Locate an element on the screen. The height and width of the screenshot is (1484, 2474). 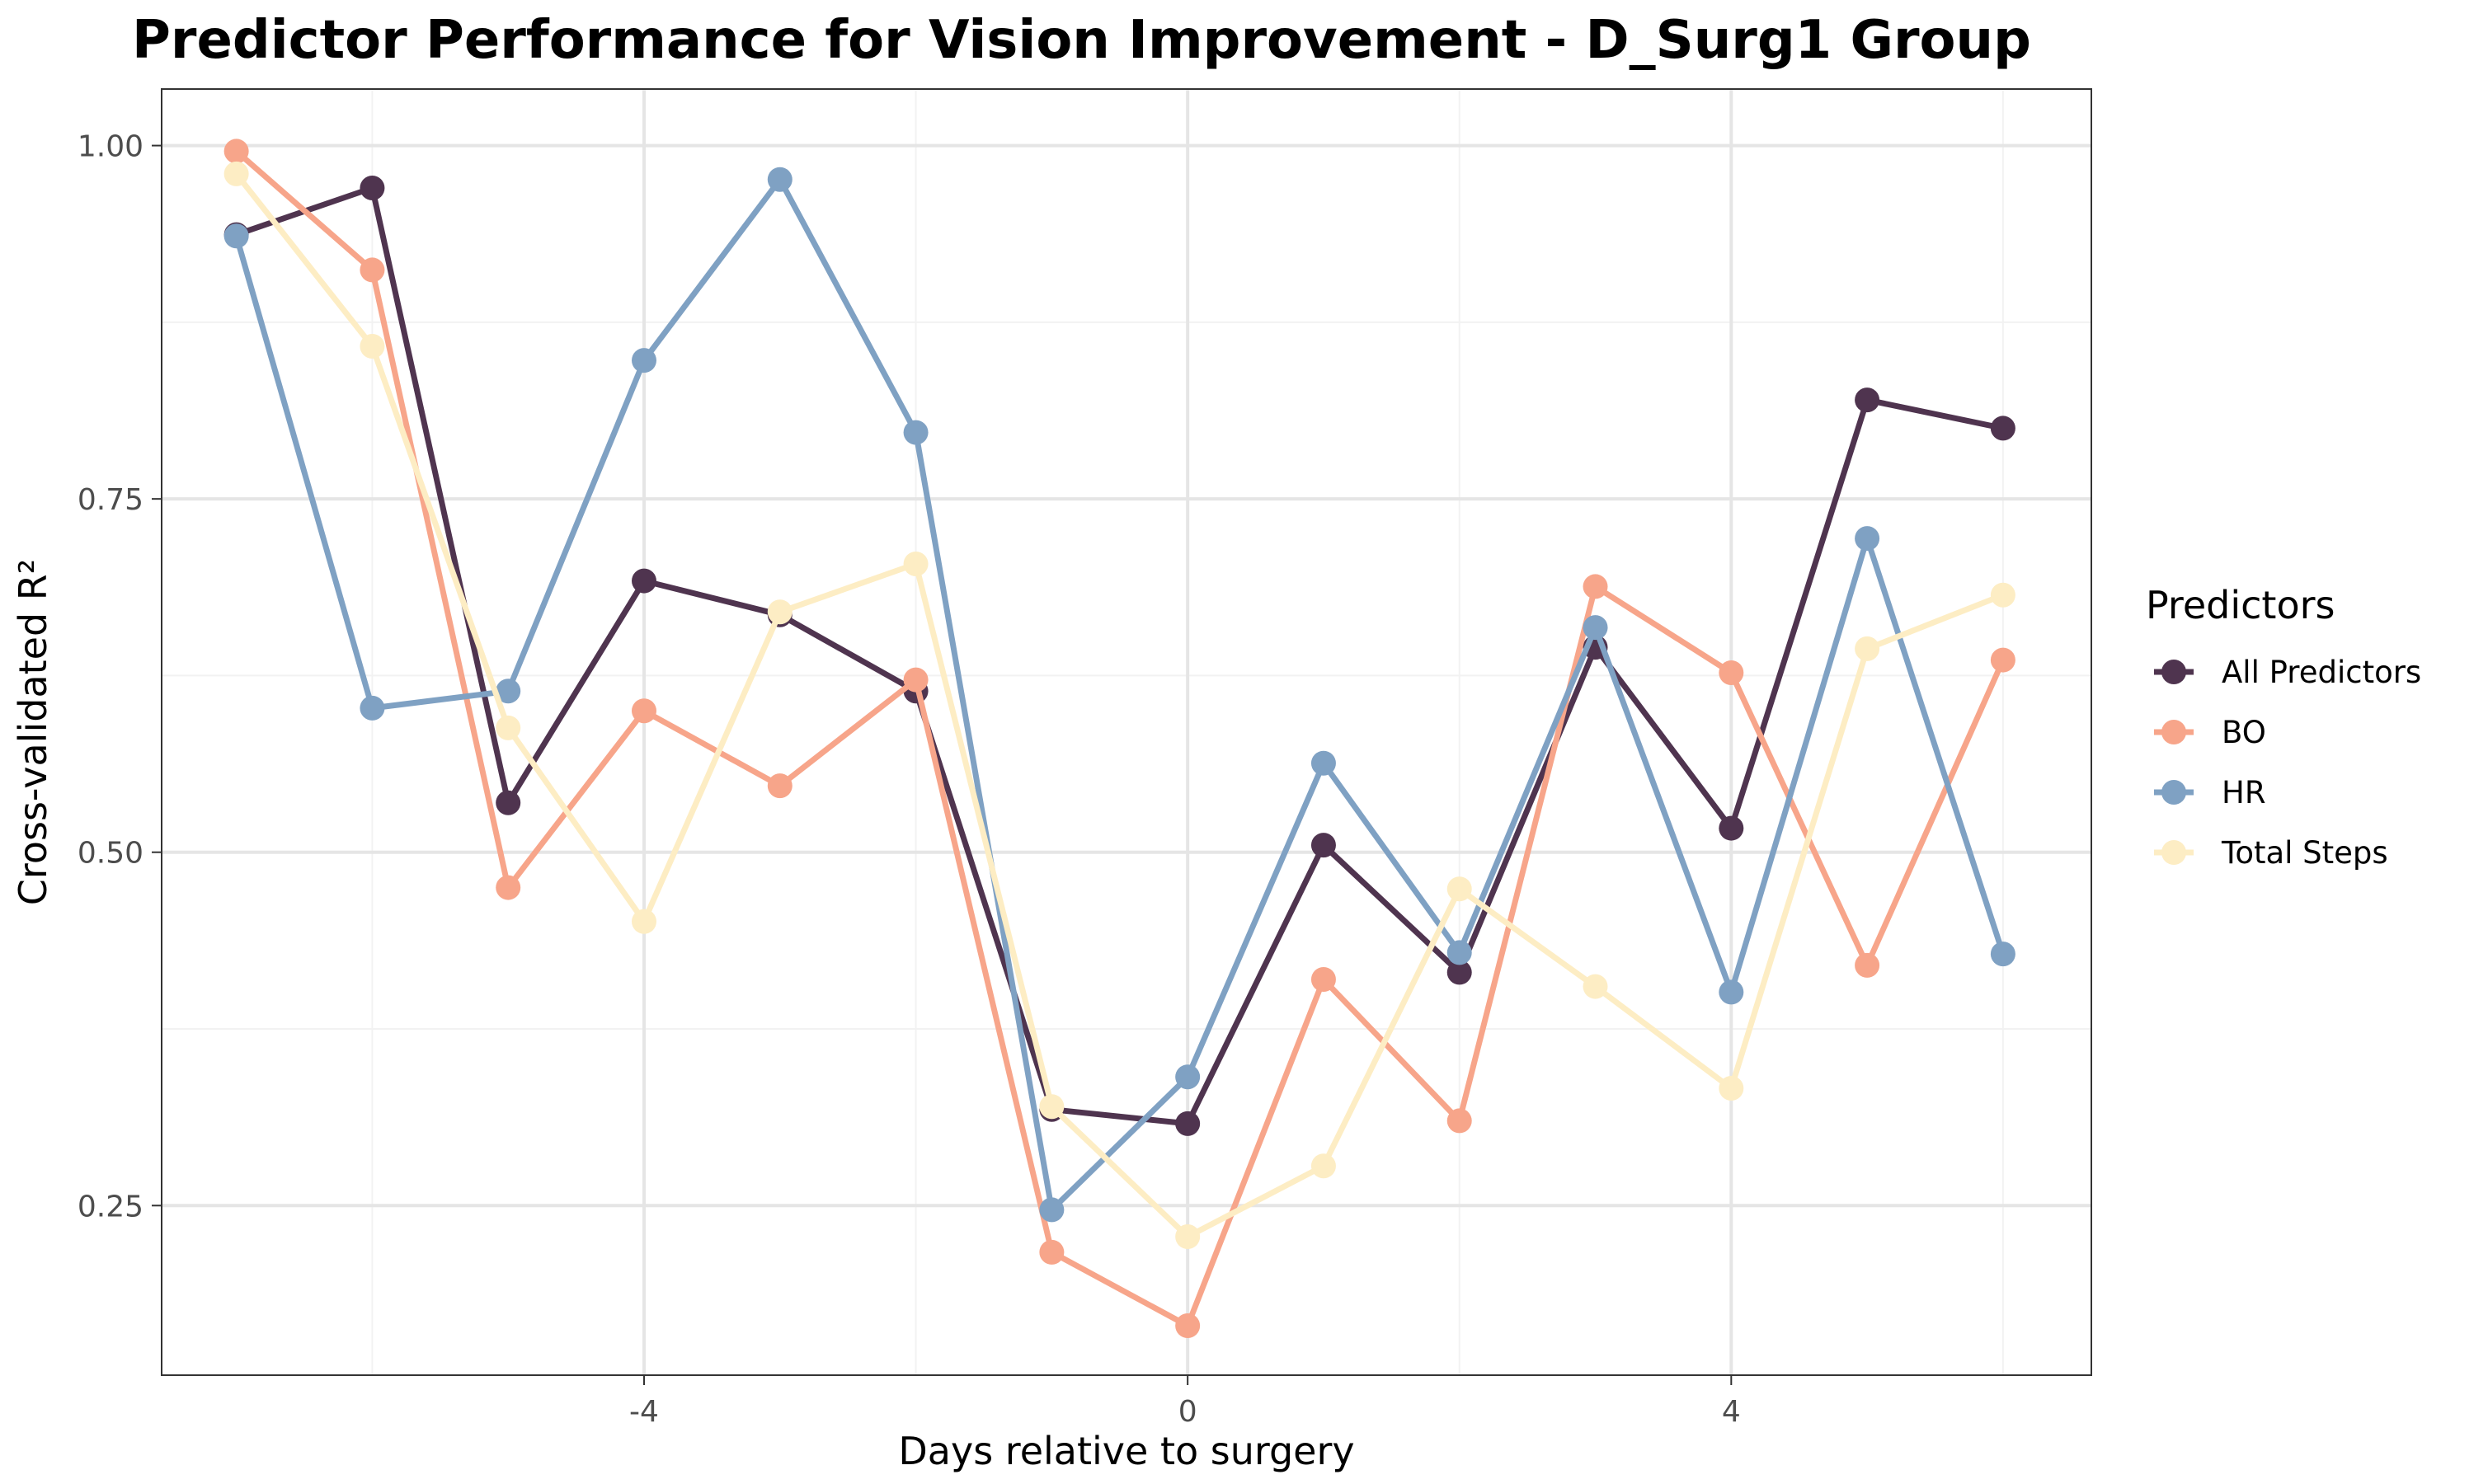
y-tick-label: 0.75 is located at coordinates (110, 500).